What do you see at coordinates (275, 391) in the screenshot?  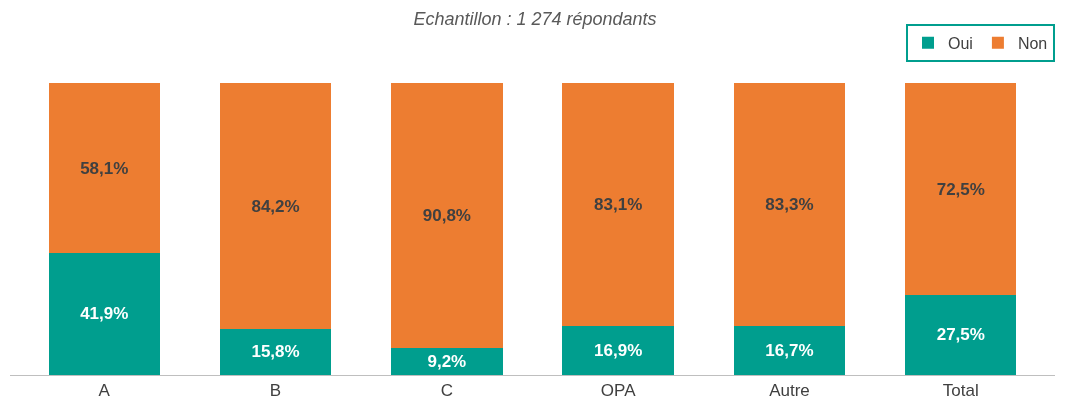 I see `x-tick-label: B` at bounding box center [275, 391].